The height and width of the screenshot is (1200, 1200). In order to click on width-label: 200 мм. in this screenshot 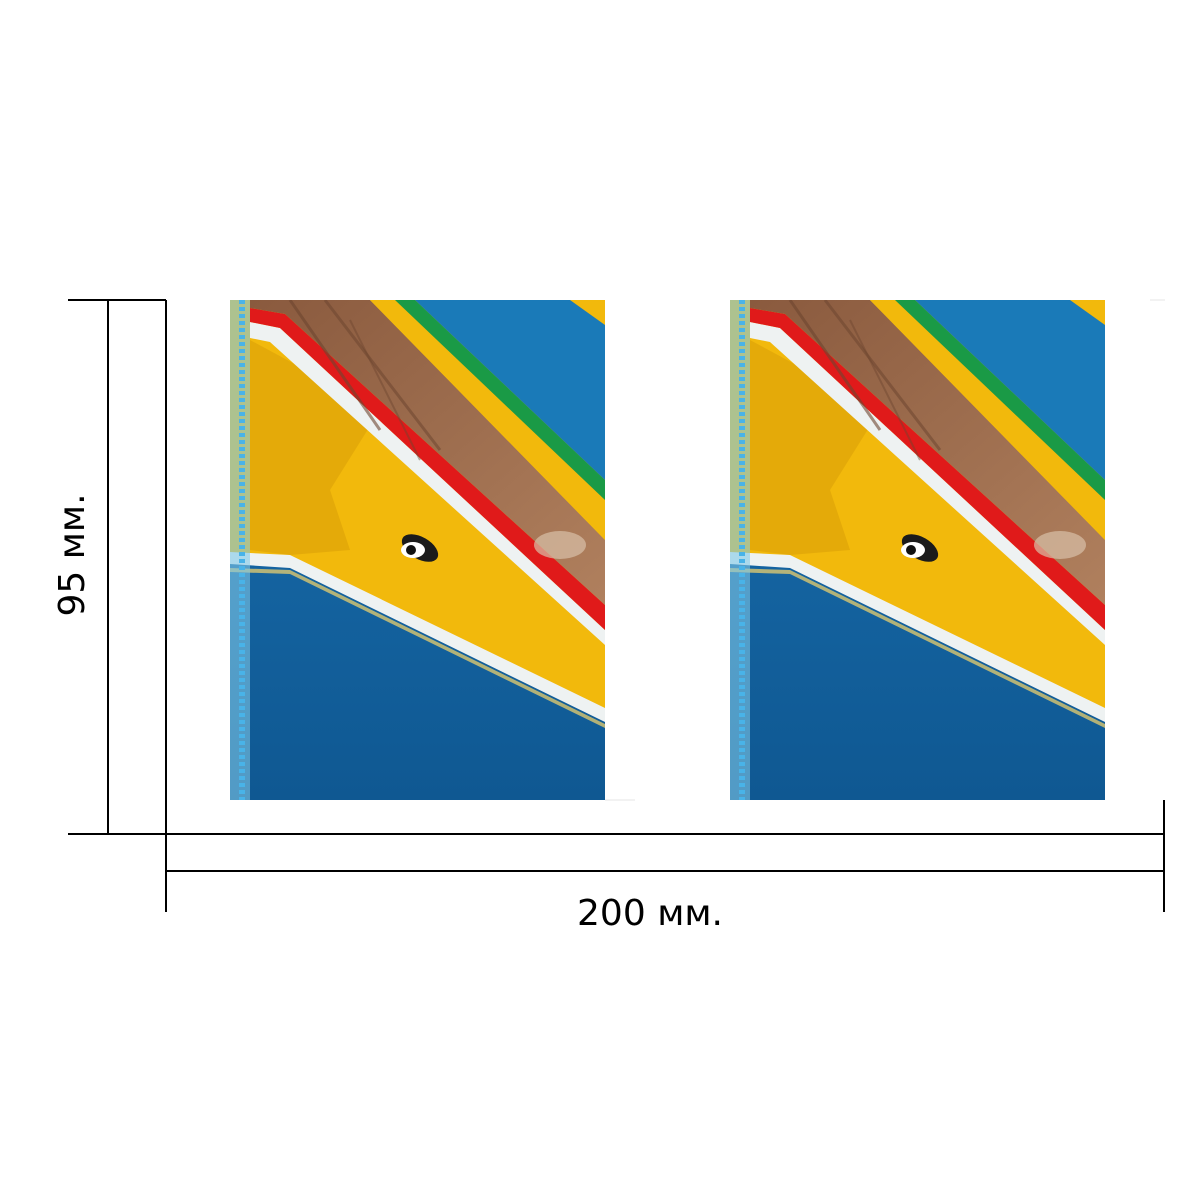, I will do `click(650, 913)`.